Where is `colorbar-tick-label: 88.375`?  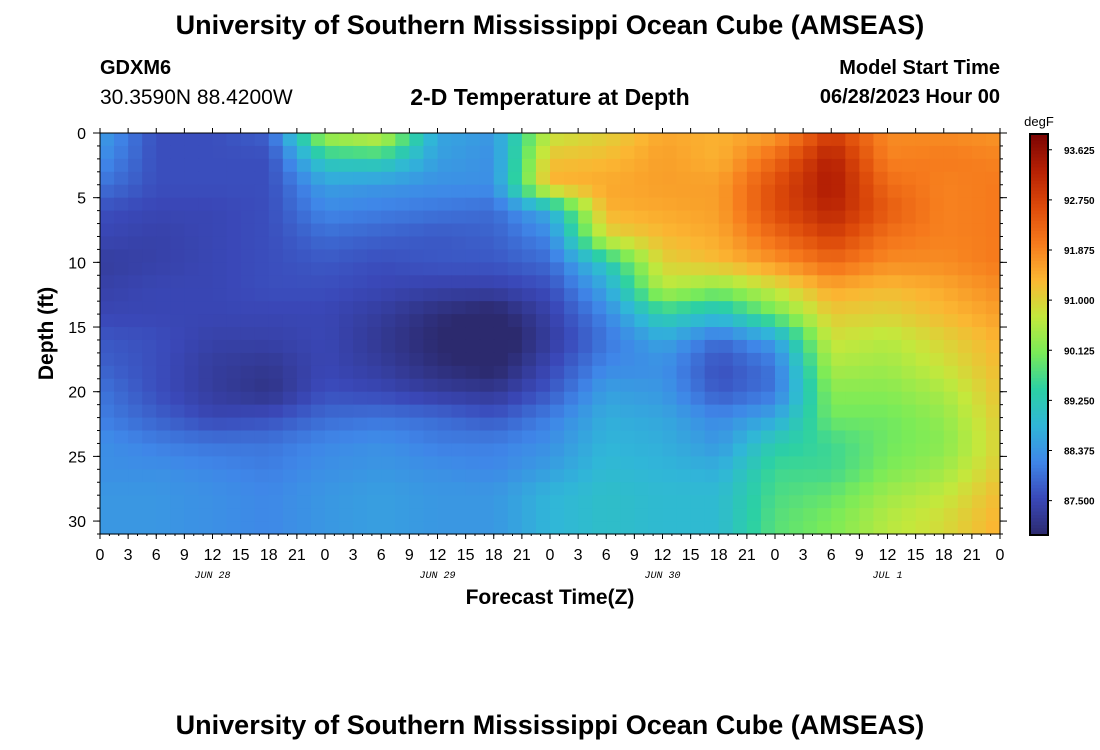 colorbar-tick-label: 88.375 is located at coordinates (1079, 452).